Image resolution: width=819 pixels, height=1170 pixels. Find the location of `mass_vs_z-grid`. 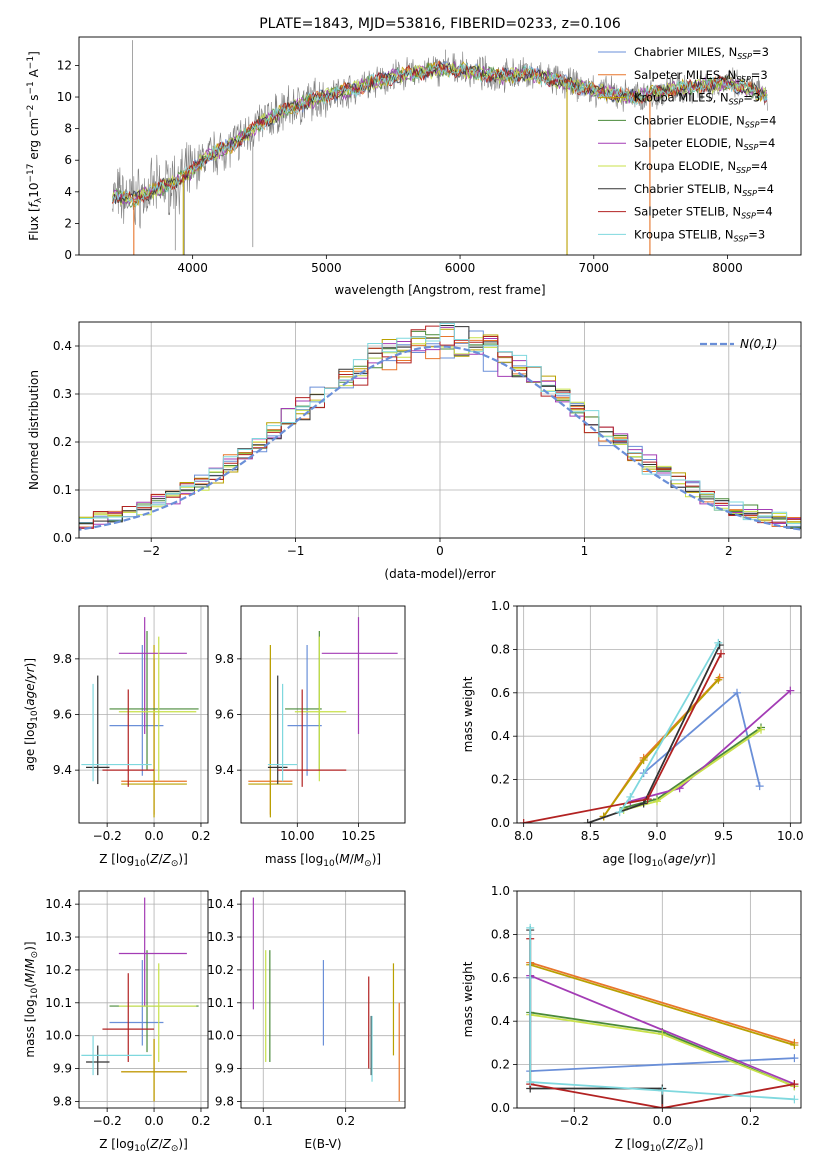

mass_vs_z-grid is located at coordinates (143, 999).